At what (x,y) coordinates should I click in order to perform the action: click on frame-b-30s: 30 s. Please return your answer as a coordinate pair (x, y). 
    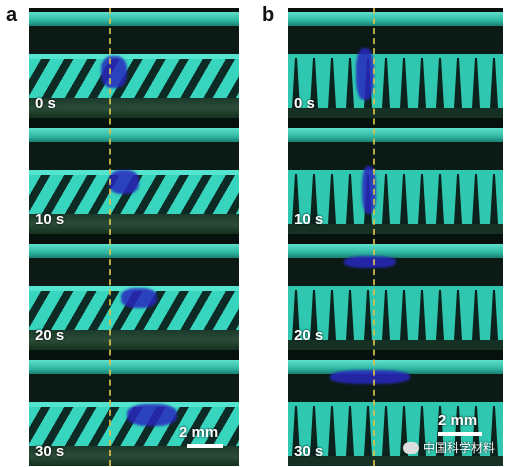
    Looking at the image, I should click on (395, 411).